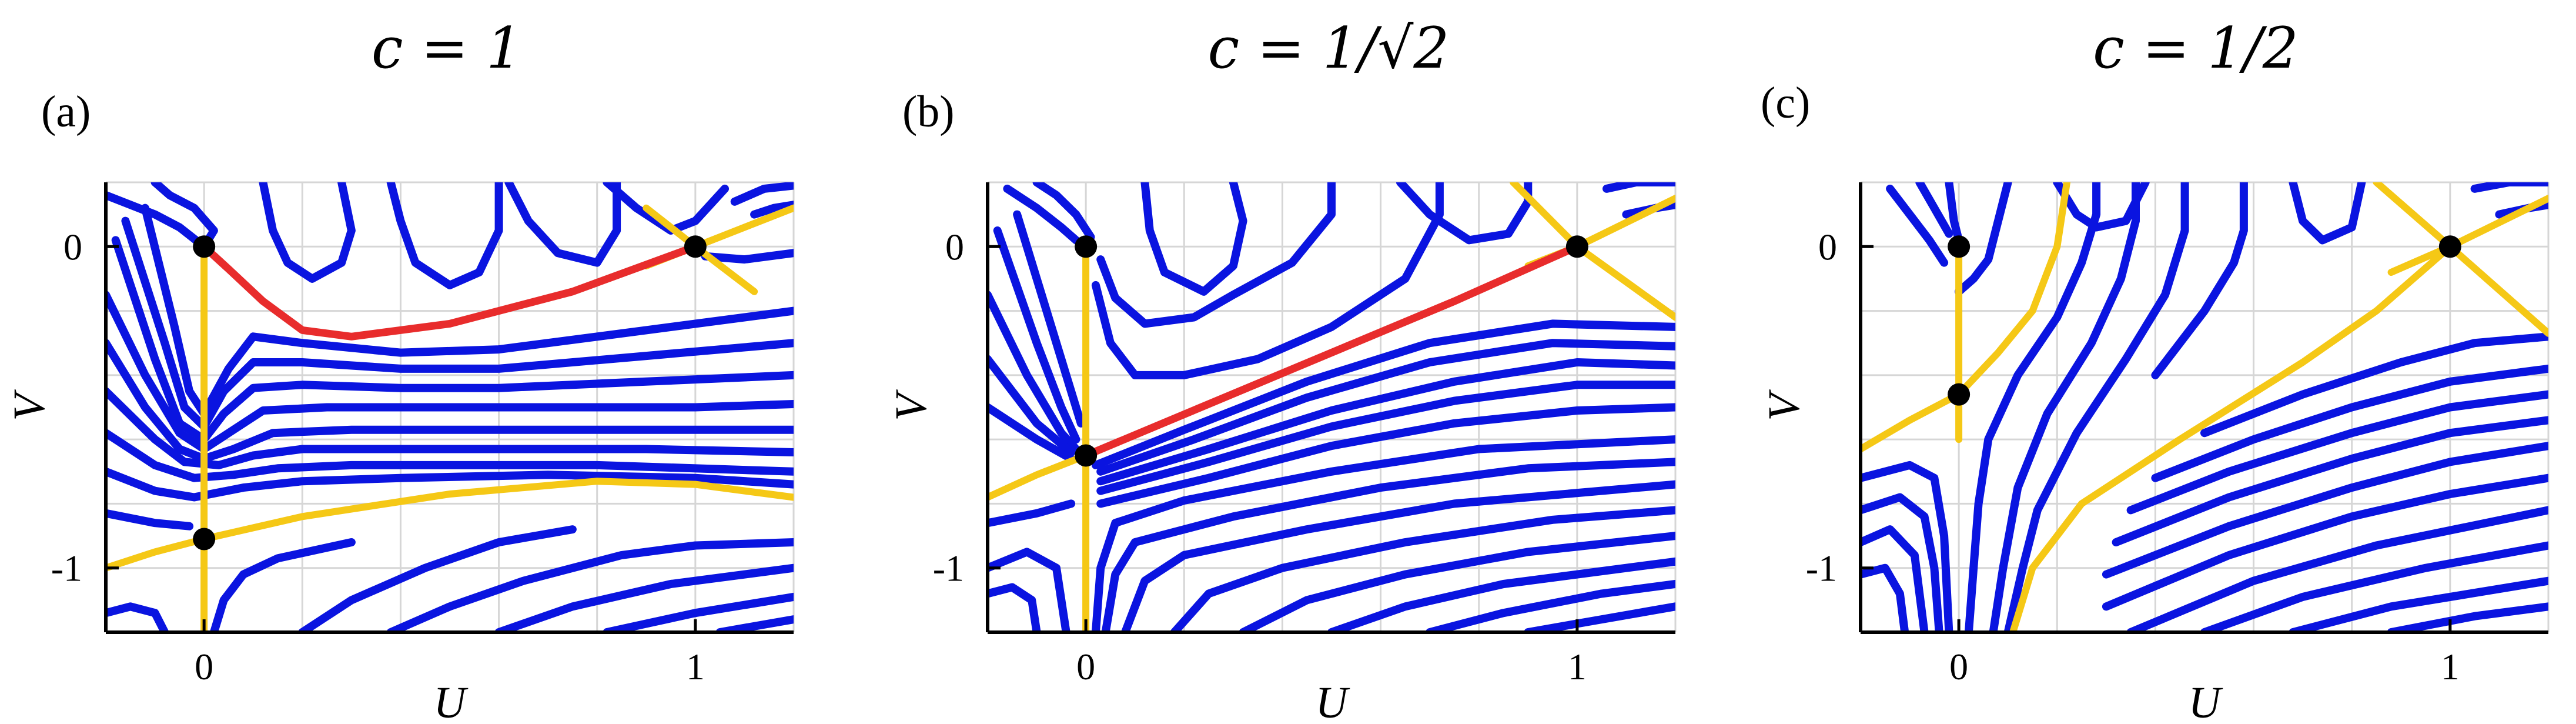 The image size is (2576, 724). Describe the element at coordinates (1329, 48) in the screenshot. I see `panel-title-b: c = 1/√2` at that location.